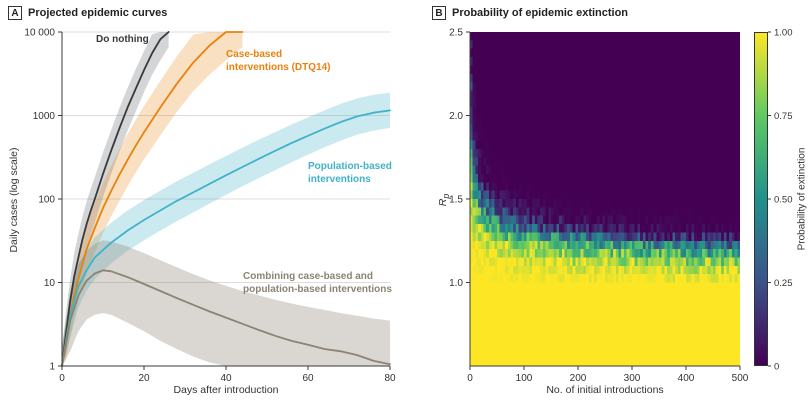  I want to click on svg-text: 10 000, so click(39, 33).